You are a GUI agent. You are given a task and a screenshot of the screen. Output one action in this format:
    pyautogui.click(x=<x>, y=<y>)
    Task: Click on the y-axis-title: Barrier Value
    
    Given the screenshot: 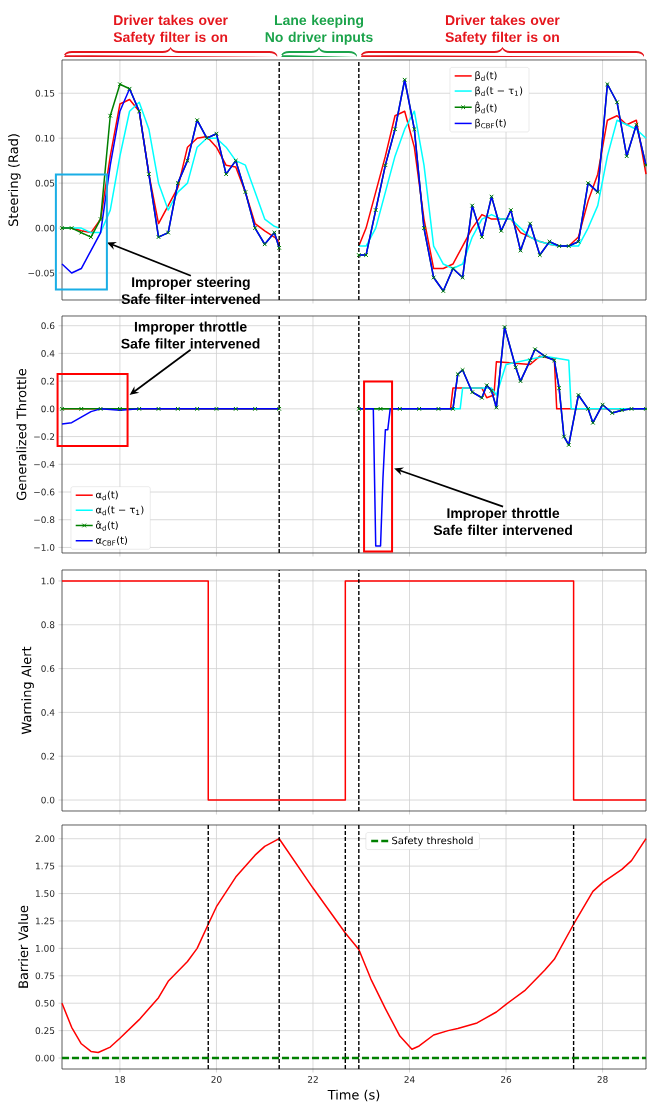 What is the action you would take?
    pyautogui.click(x=23, y=946)
    